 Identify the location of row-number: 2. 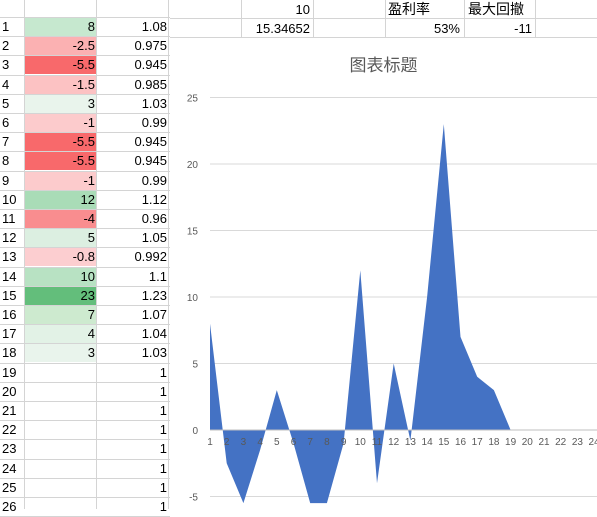
(12, 45).